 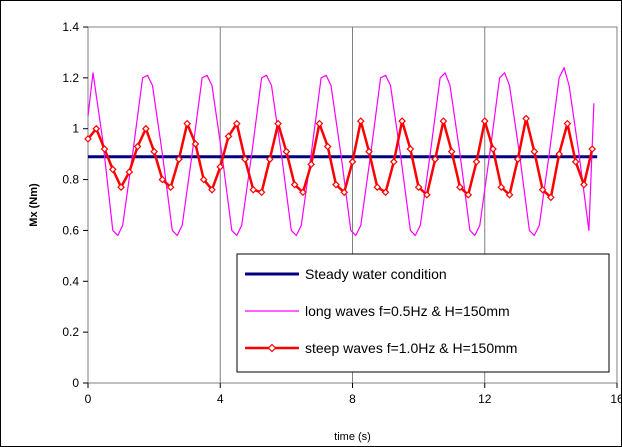 I want to click on x-tick-label: 8, so click(x=352, y=399).